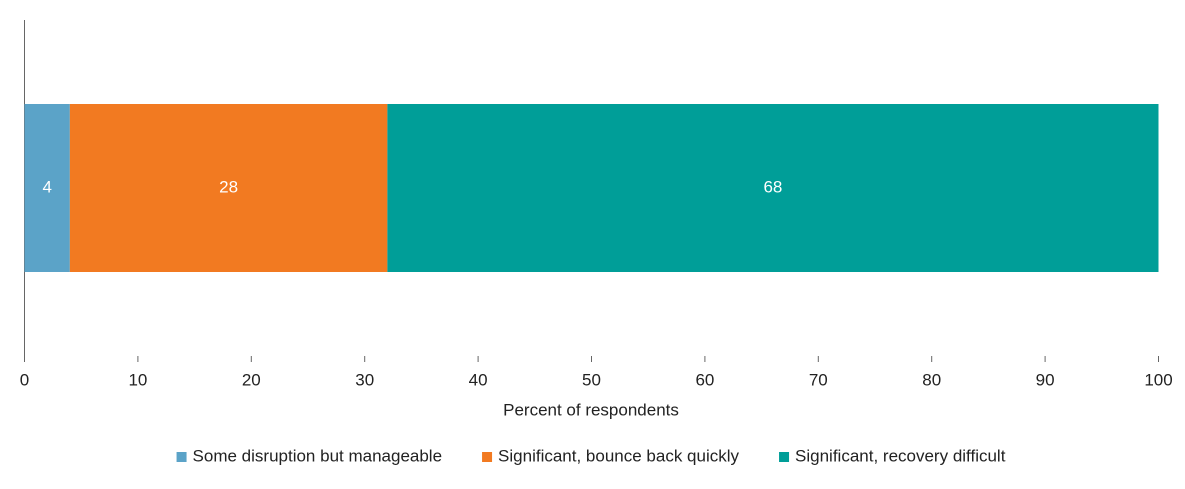 The image size is (1185, 489). I want to click on x-tick-label: 0, so click(24, 379).